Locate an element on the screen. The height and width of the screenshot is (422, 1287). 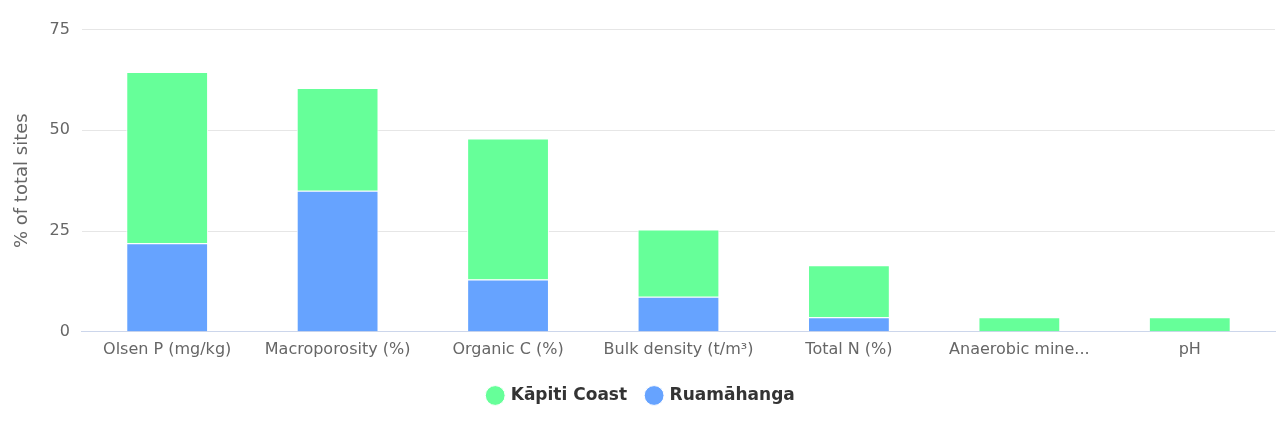
x-tick-label: Olsen P (mg/kg) is located at coordinates (167, 348).